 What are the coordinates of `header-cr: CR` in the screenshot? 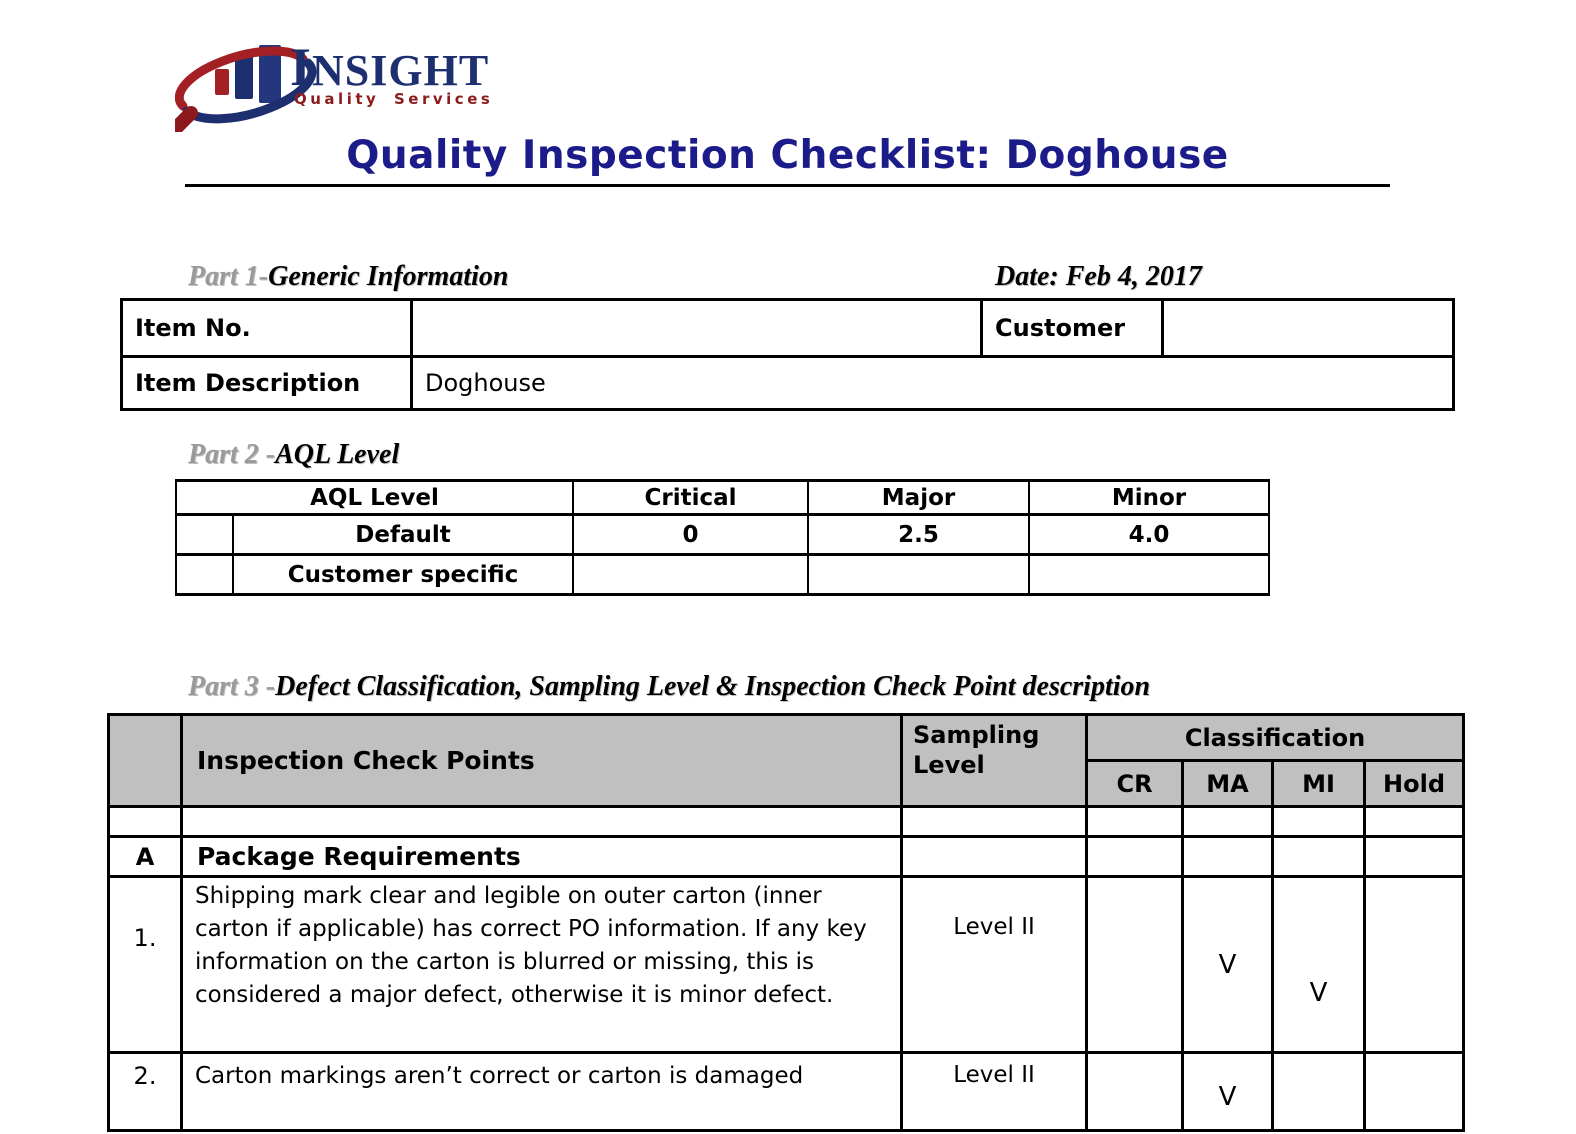 It's located at (1134, 783).